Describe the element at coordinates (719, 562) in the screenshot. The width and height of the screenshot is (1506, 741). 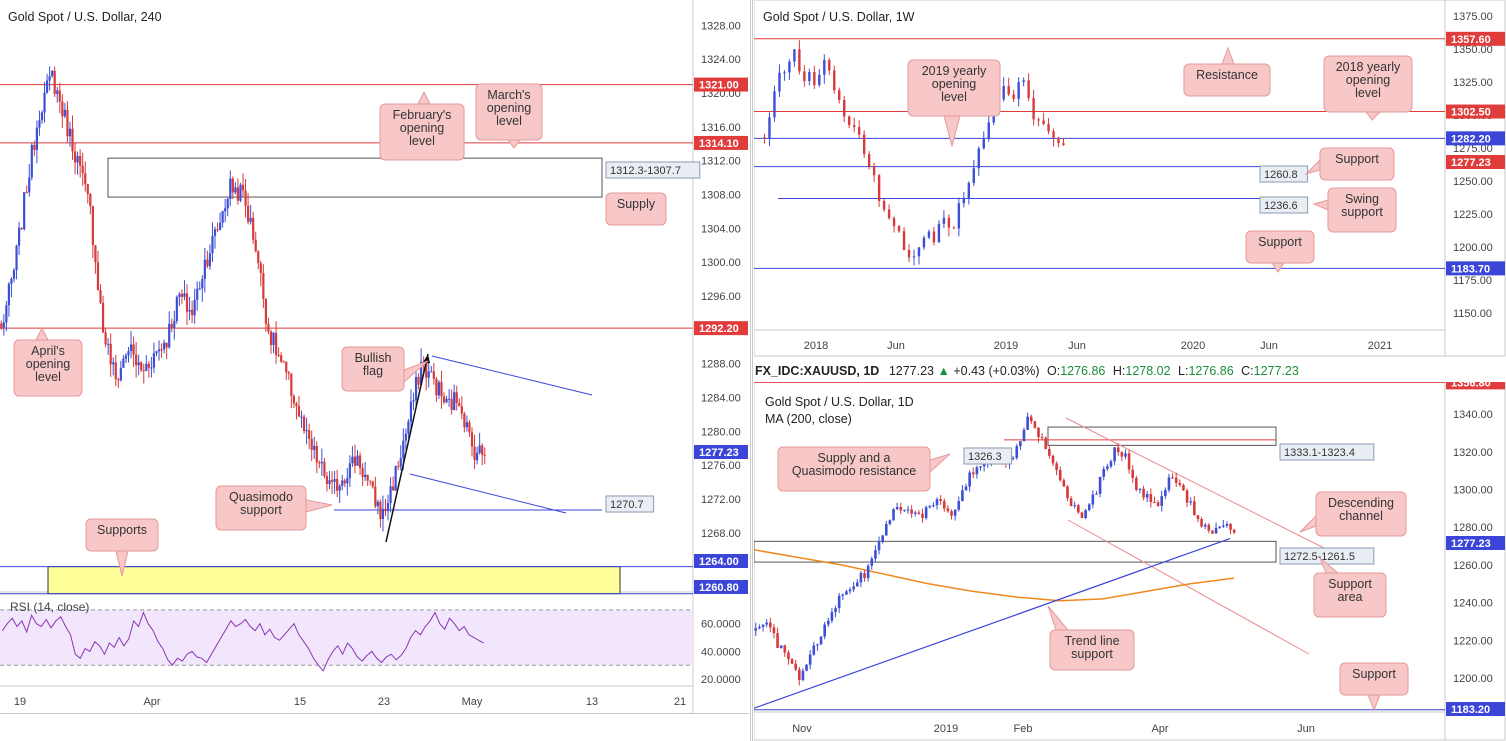
I see `h4-price-tag: 1264.00` at that location.